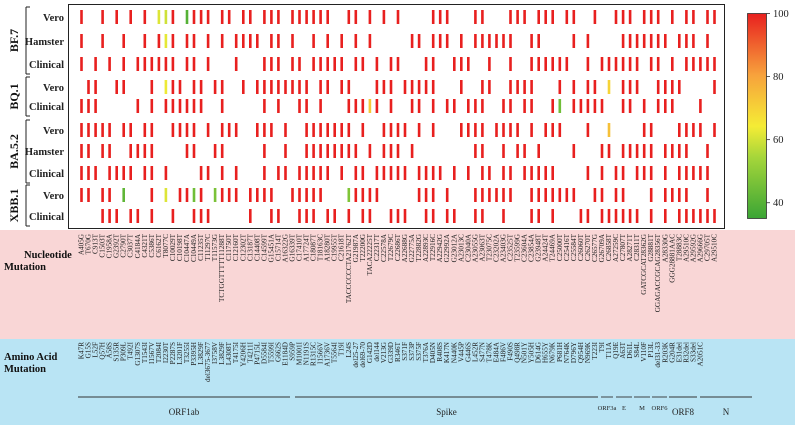  Describe the element at coordinates (110, 350) in the screenshot. I see `aa-mutation-label: A58S` at that location.